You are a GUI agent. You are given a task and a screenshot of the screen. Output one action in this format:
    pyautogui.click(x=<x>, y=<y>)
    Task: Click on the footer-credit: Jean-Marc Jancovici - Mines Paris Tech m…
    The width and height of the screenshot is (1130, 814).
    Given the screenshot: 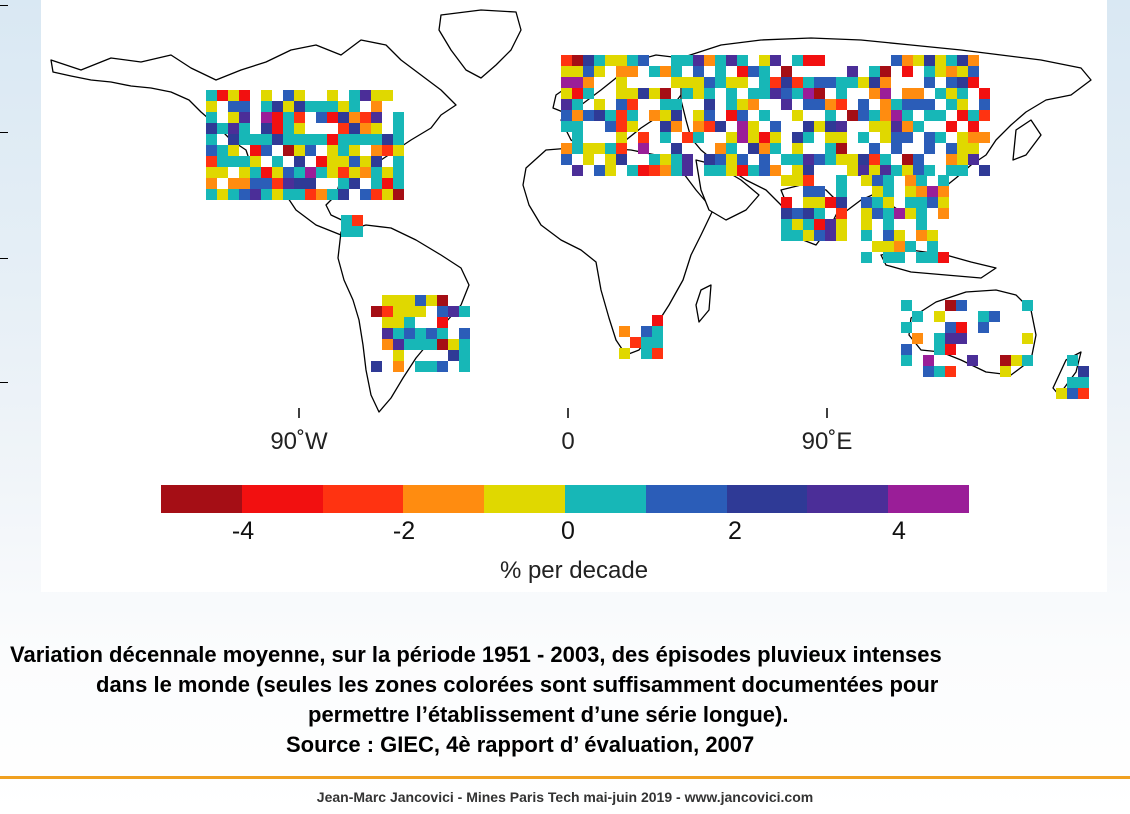 What is the action you would take?
    pyautogui.click(x=565, y=797)
    